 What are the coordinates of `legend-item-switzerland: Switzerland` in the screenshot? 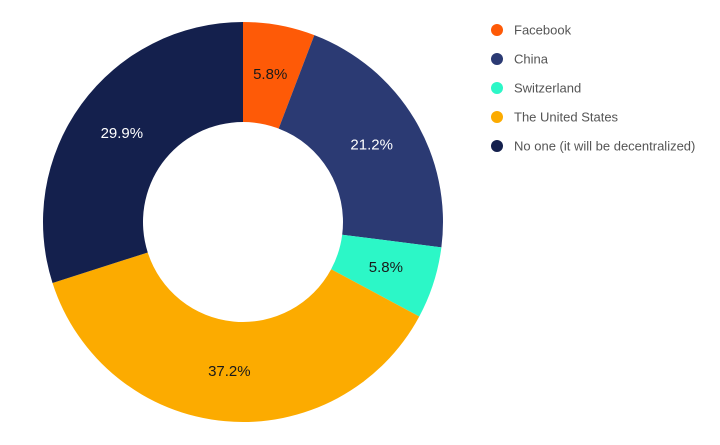 It's located at (536, 88).